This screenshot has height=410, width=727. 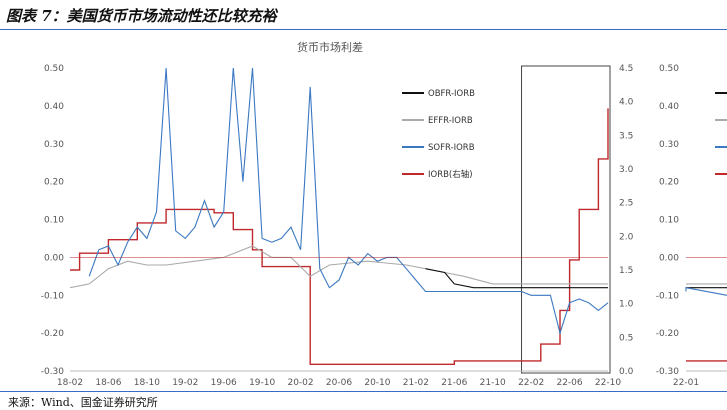 I want to click on legend-label: SOFR-IORB, so click(x=451, y=148).